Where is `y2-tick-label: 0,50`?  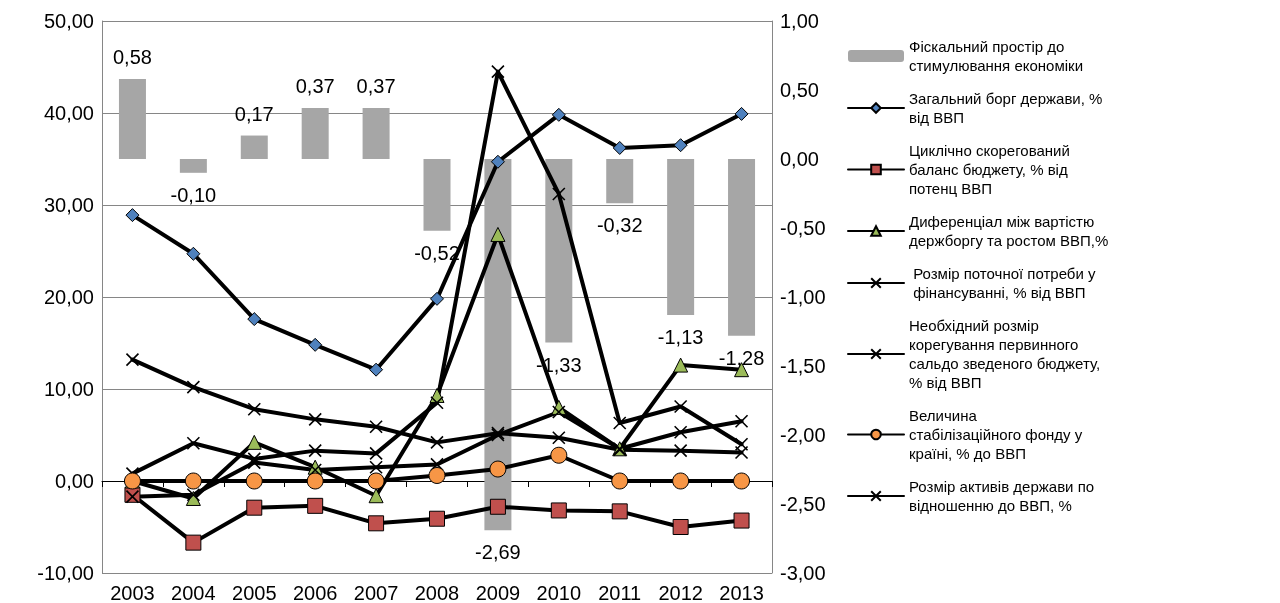
y2-tick-label: 0,50 is located at coordinates (799, 90).